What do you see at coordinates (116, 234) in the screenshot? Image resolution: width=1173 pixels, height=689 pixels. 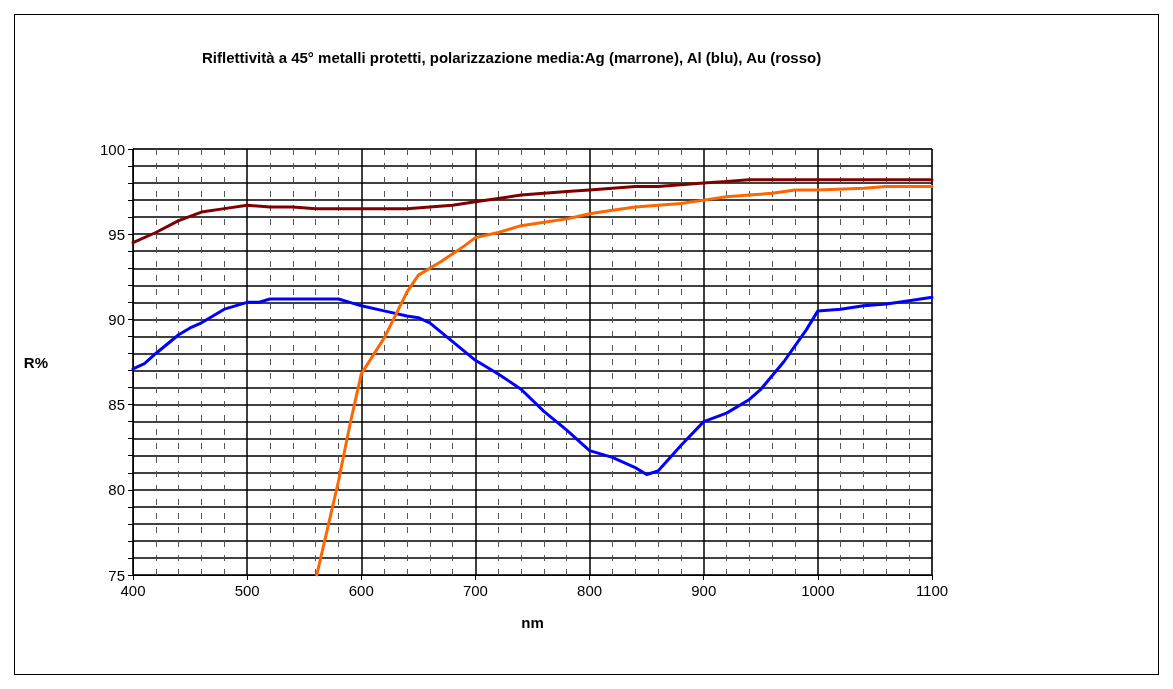 I see `y-tick-label: 95` at bounding box center [116, 234].